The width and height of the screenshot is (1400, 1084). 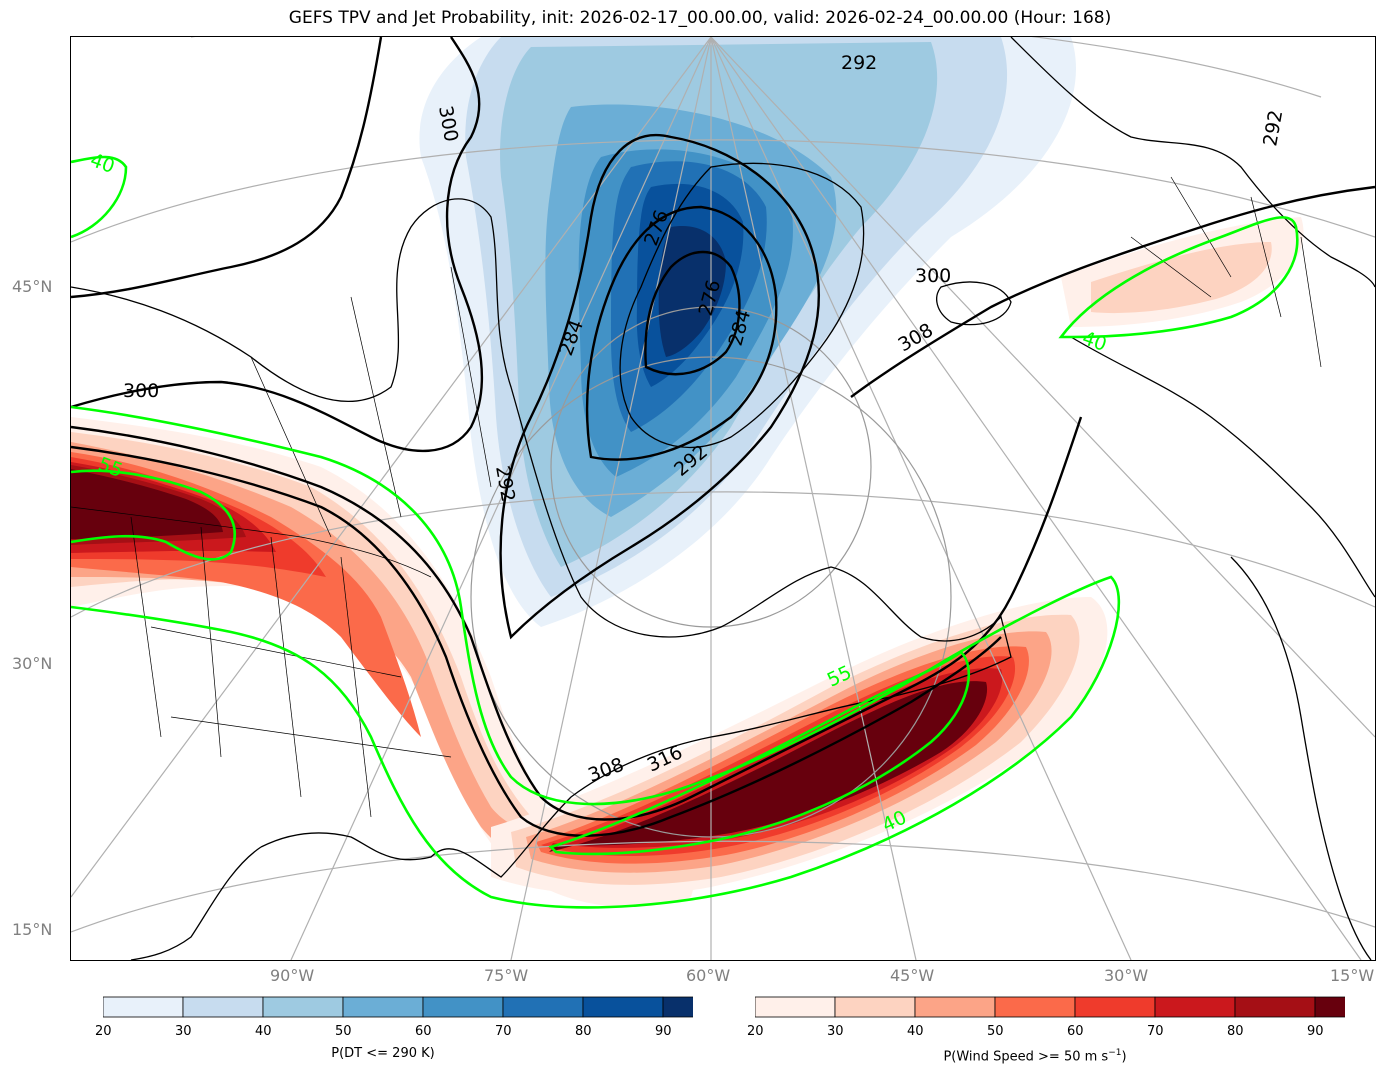 I want to click on colorbar-dt-tick: 60, so click(x=423, y=1031).